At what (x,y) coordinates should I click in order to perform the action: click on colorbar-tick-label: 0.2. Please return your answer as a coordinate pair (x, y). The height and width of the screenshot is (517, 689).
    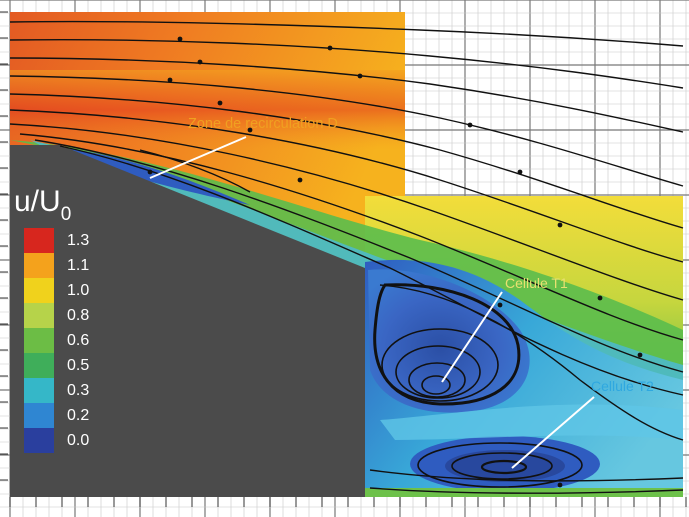
    Looking at the image, I should click on (78, 415).